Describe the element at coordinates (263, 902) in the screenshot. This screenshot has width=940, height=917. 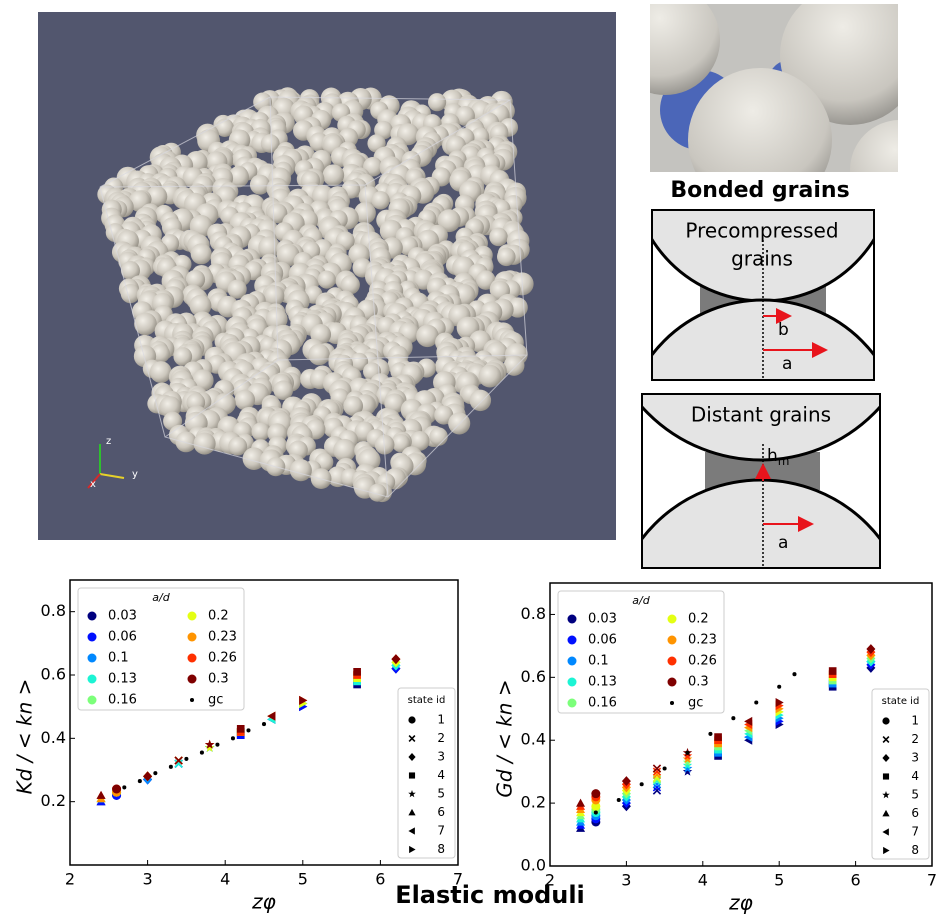
I see `x-axis-label: zφ` at that location.